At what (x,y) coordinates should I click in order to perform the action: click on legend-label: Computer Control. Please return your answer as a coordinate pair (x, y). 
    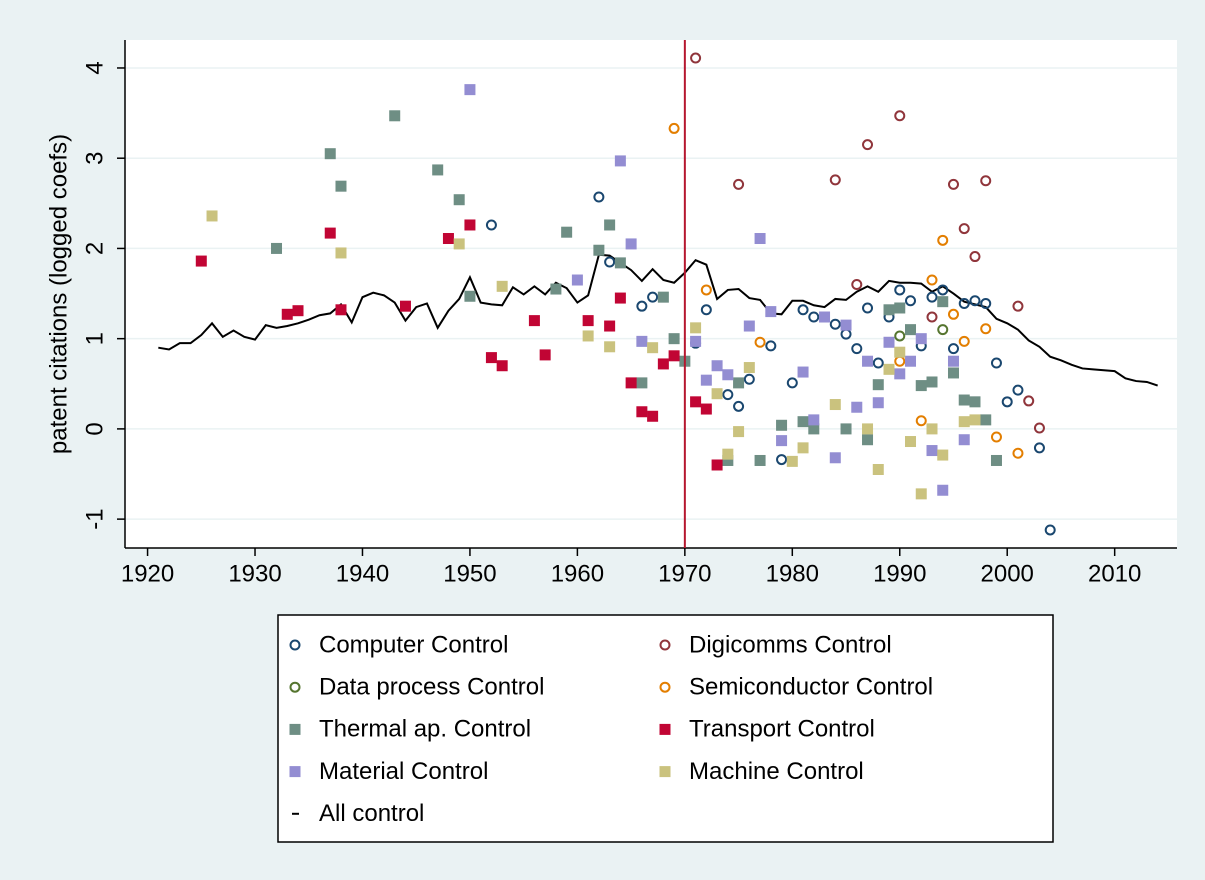
    Looking at the image, I should click on (413, 644).